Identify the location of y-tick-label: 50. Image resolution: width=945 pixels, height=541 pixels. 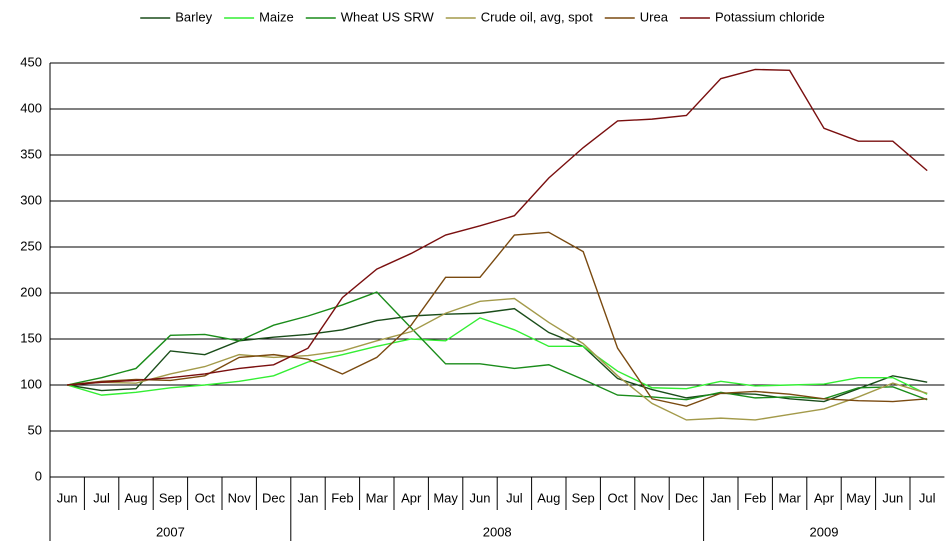
(35, 429).